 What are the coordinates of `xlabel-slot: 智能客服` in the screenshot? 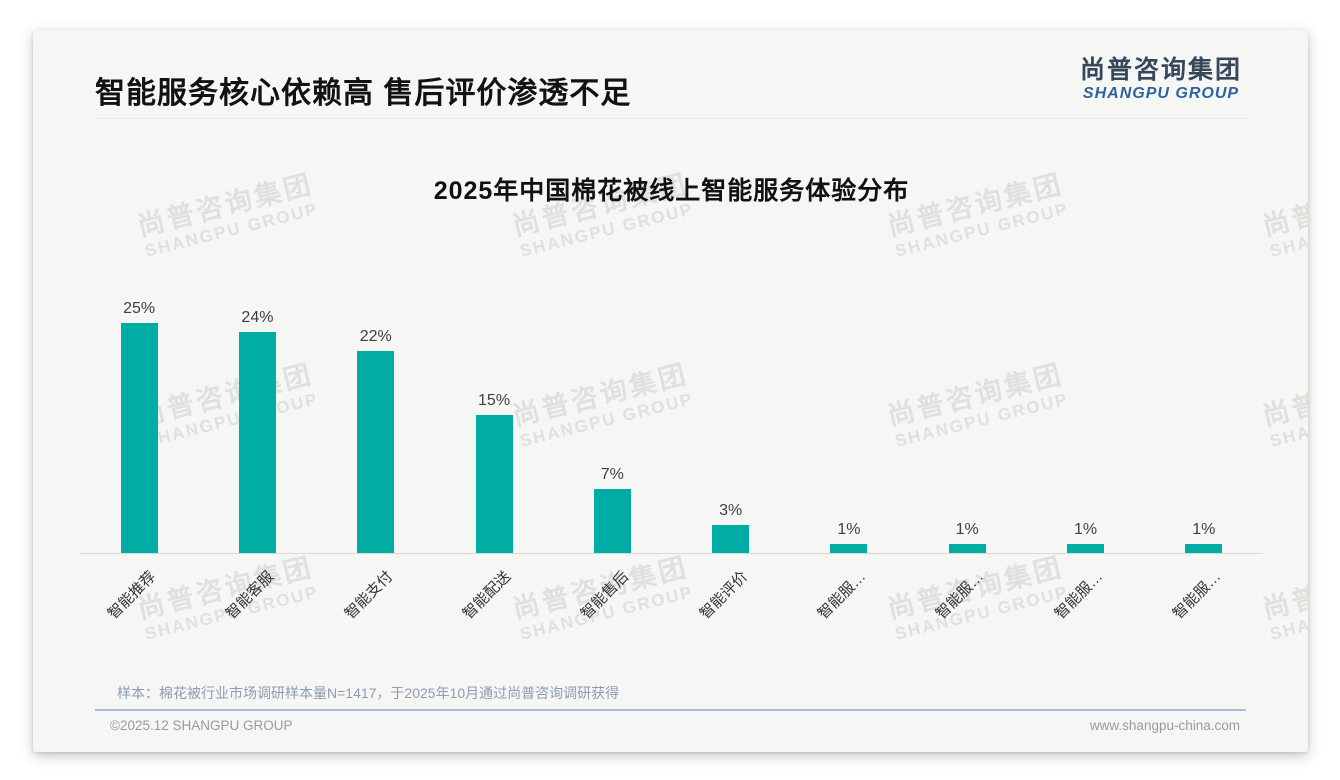 It's located at (257, 609).